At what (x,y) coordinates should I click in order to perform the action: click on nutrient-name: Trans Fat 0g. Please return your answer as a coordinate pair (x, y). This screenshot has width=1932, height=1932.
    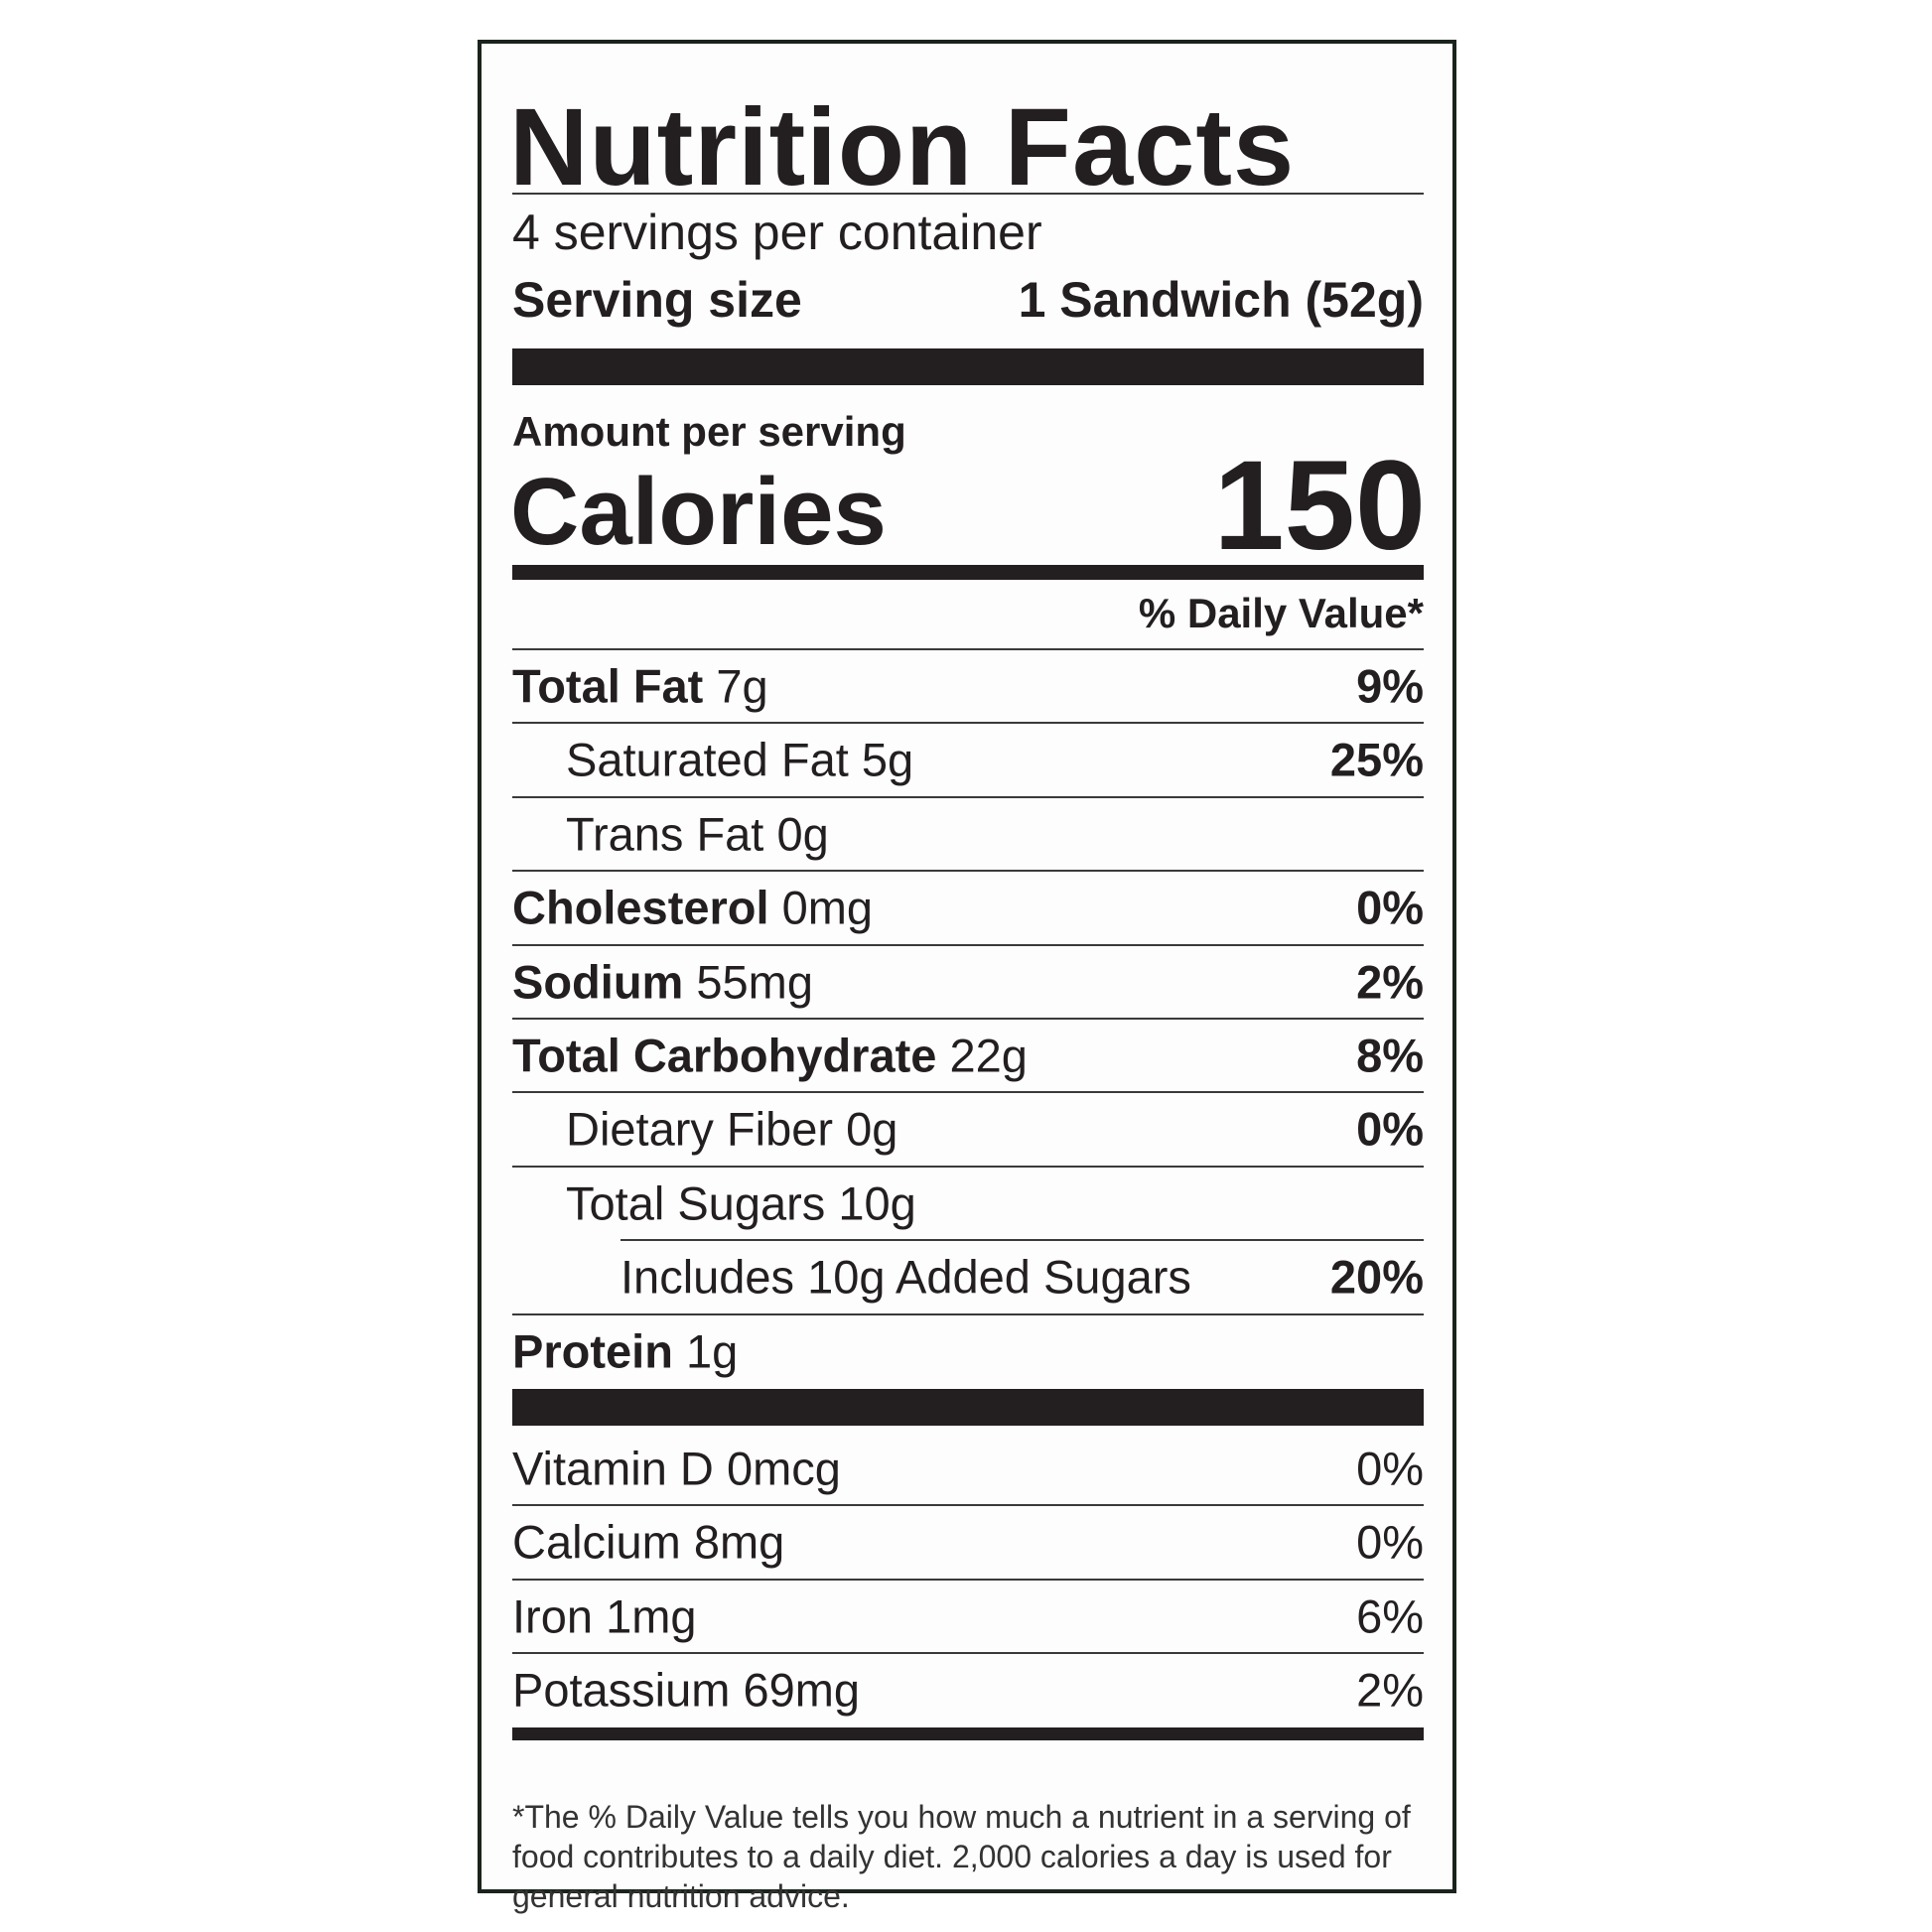
    Looking at the image, I should click on (698, 833).